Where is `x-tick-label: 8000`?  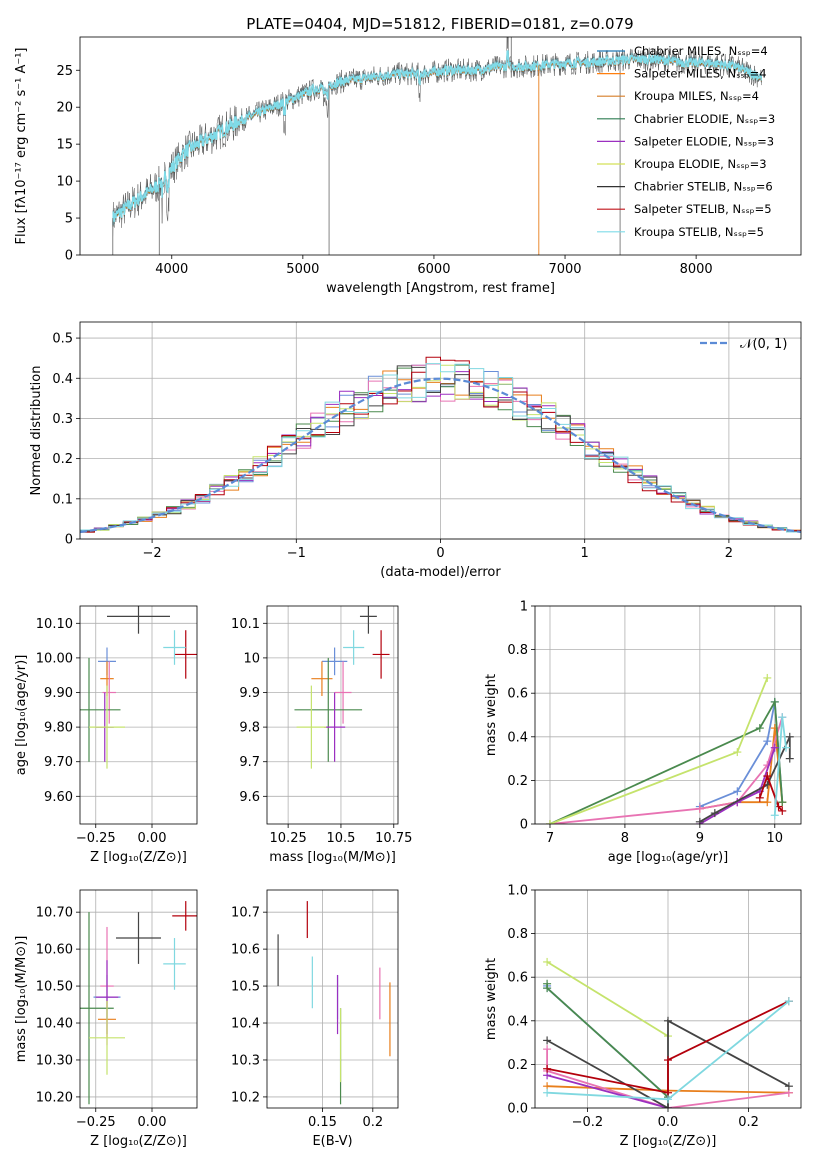 x-tick-label: 8000 is located at coordinates (696, 269).